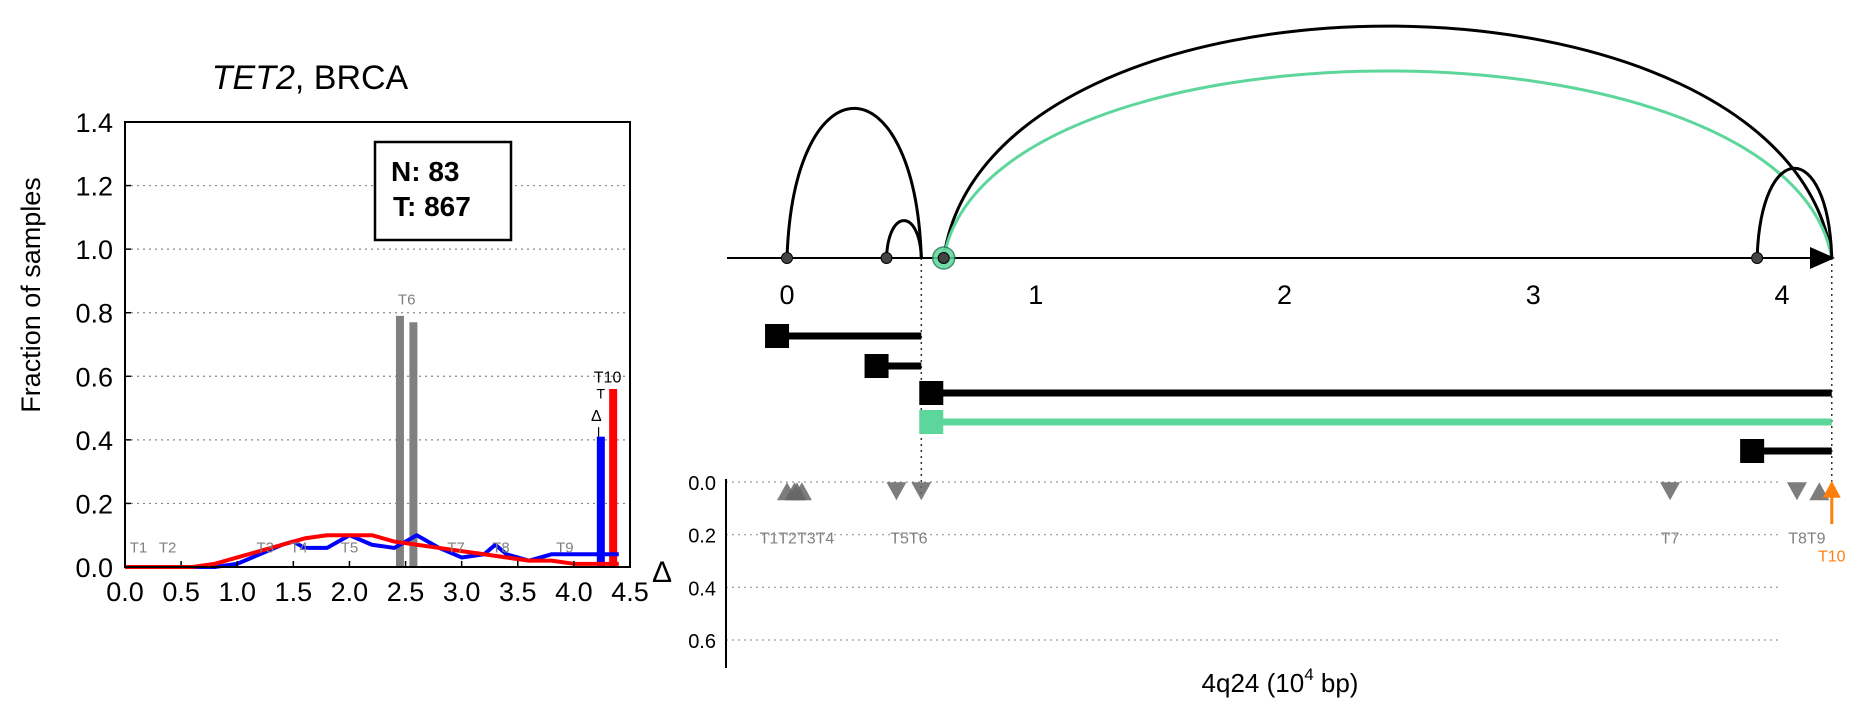  What do you see at coordinates (1035, 295) in the screenshot?
I see `axis-tick-label: 1` at bounding box center [1035, 295].